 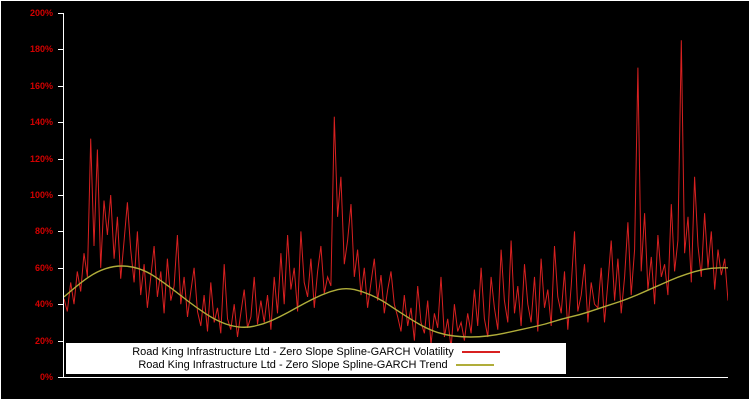 I want to click on y-axis-tick-label: 60%, so click(x=43, y=267).